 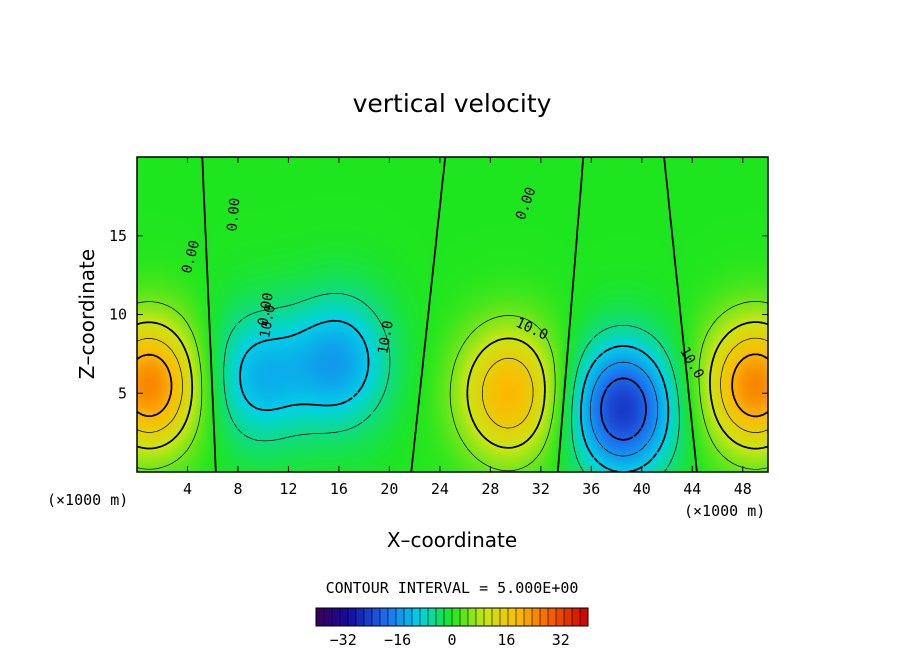 What do you see at coordinates (743, 489) in the screenshot?
I see `x-tick-label: 48` at bounding box center [743, 489].